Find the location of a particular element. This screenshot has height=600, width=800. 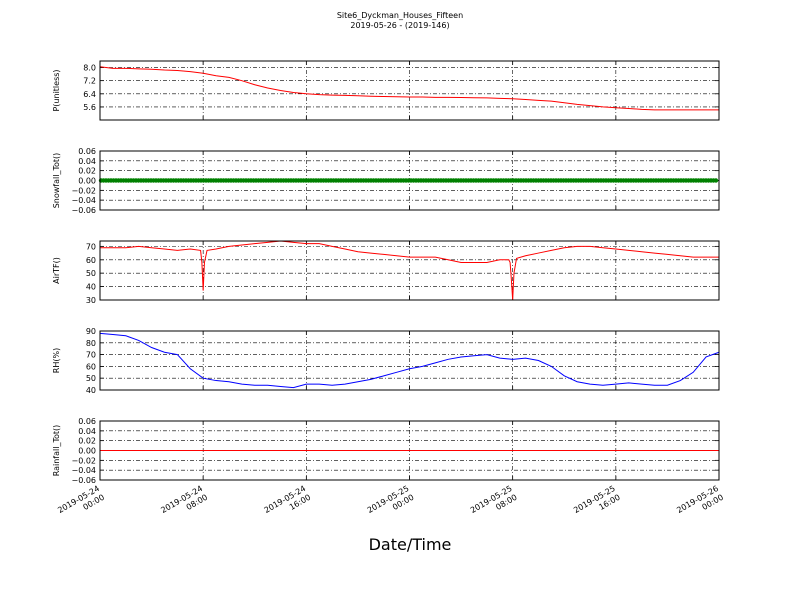

y-tick-label: 30 is located at coordinates (91, 300).